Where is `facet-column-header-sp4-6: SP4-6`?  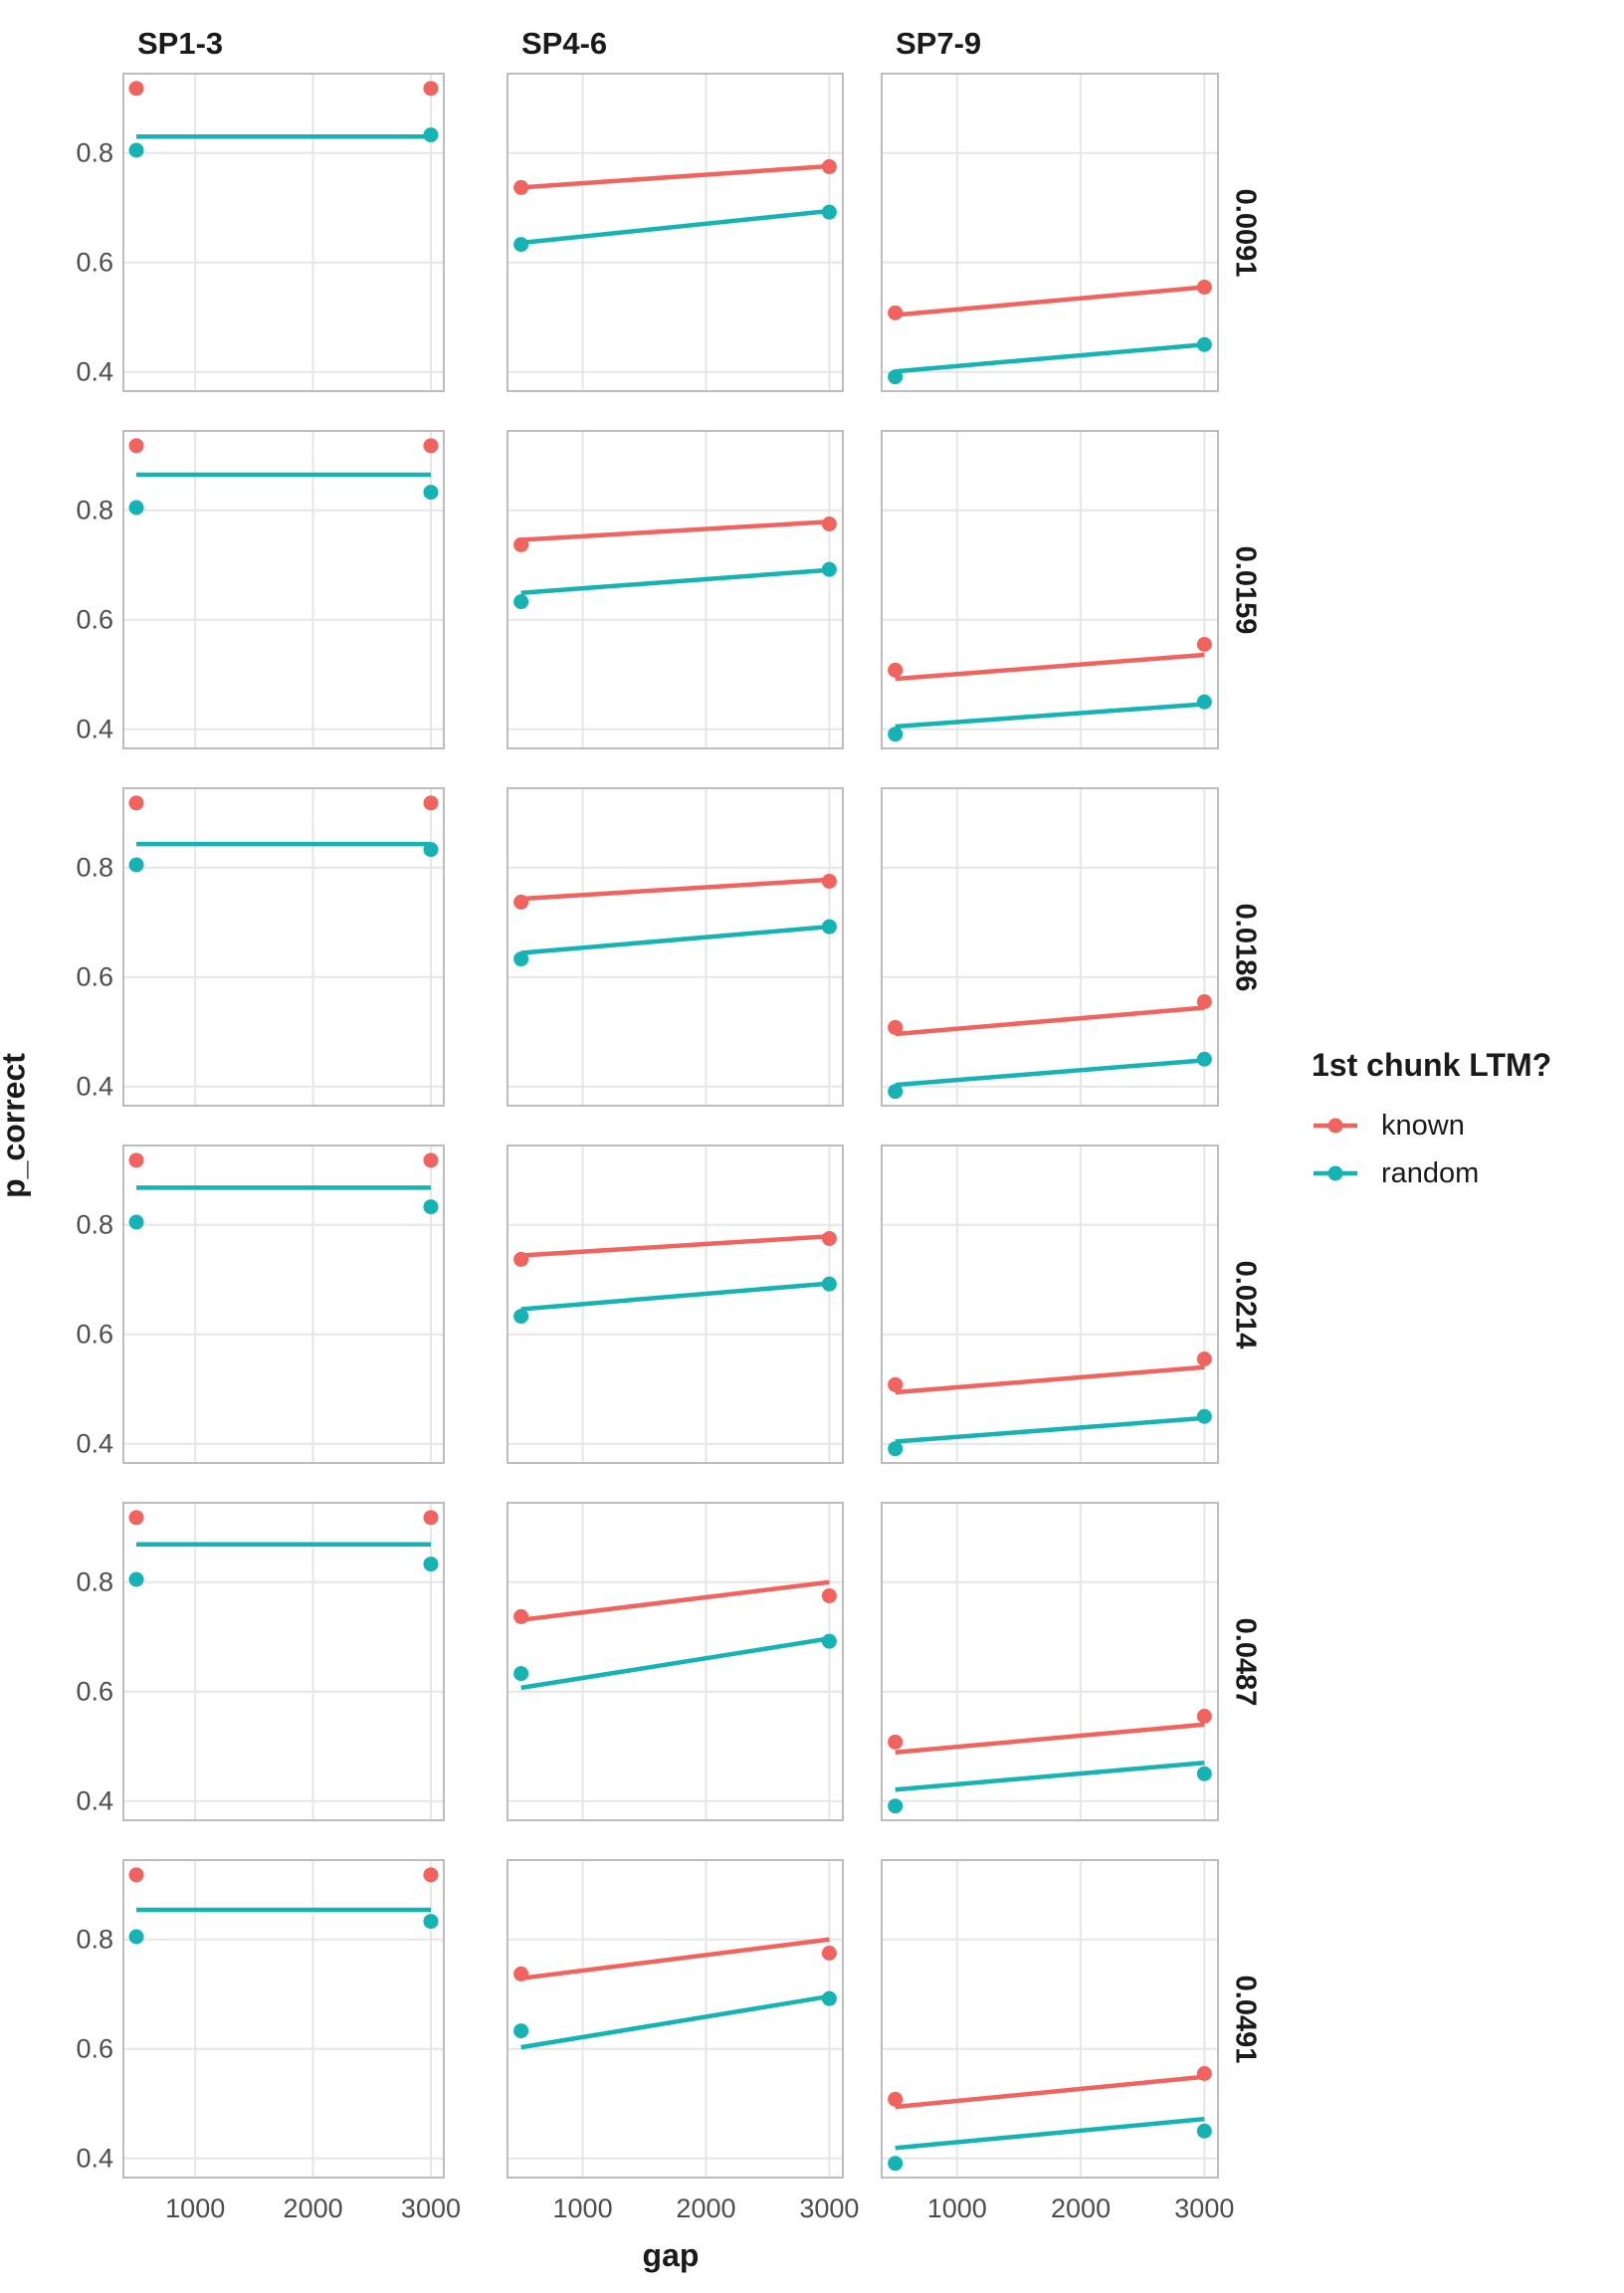 facet-column-header-sp4-6: SP4-6 is located at coordinates (565, 43).